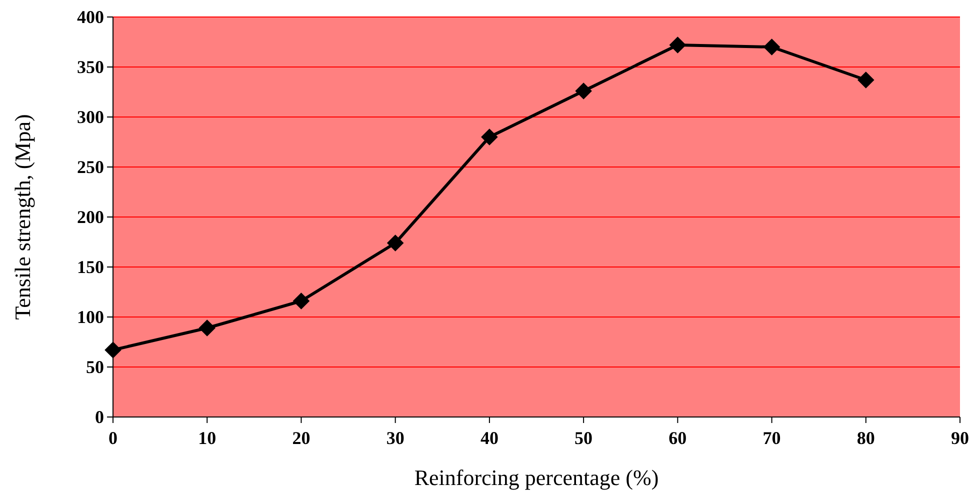 Image resolution: width=976 pixels, height=493 pixels. I want to click on y-tick-label: 350, so click(90, 66).